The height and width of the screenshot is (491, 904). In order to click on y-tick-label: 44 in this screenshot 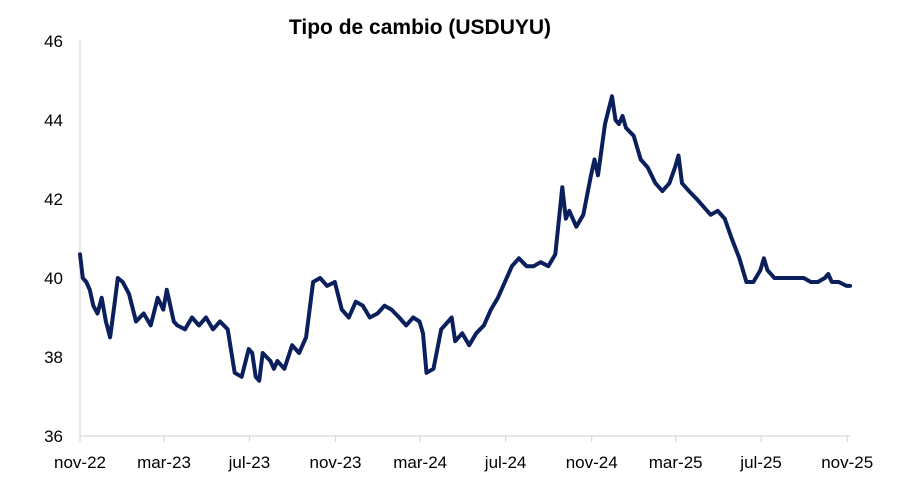, I will do `click(53, 120)`.